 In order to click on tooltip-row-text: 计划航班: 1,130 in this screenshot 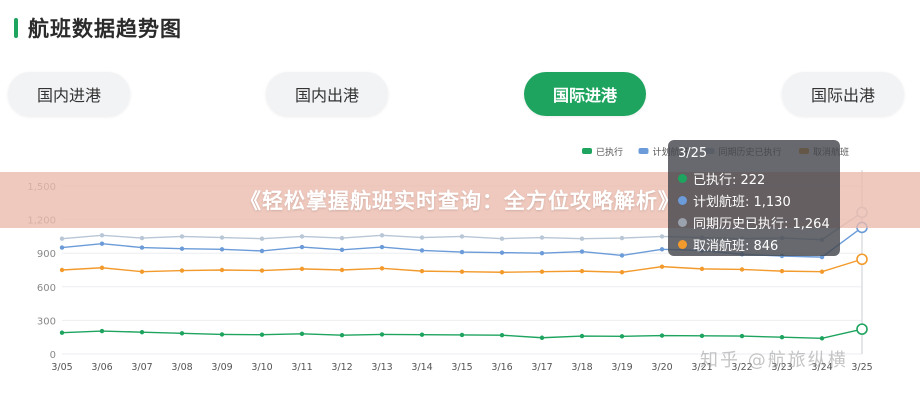, I will do `click(742, 202)`.